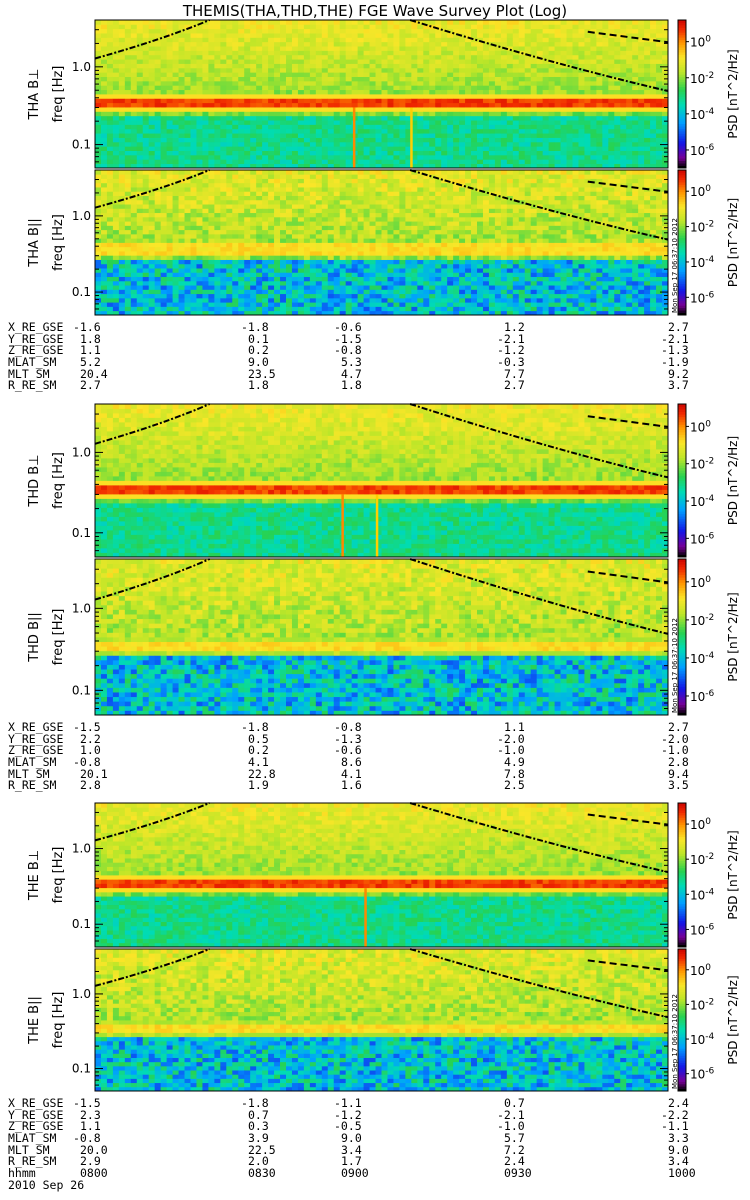 Image resolution: width=750 pixels, height=1200 pixels. Describe the element at coordinates (351, 386) in the screenshot. I see `ephemeris-value: 1.8` at that location.